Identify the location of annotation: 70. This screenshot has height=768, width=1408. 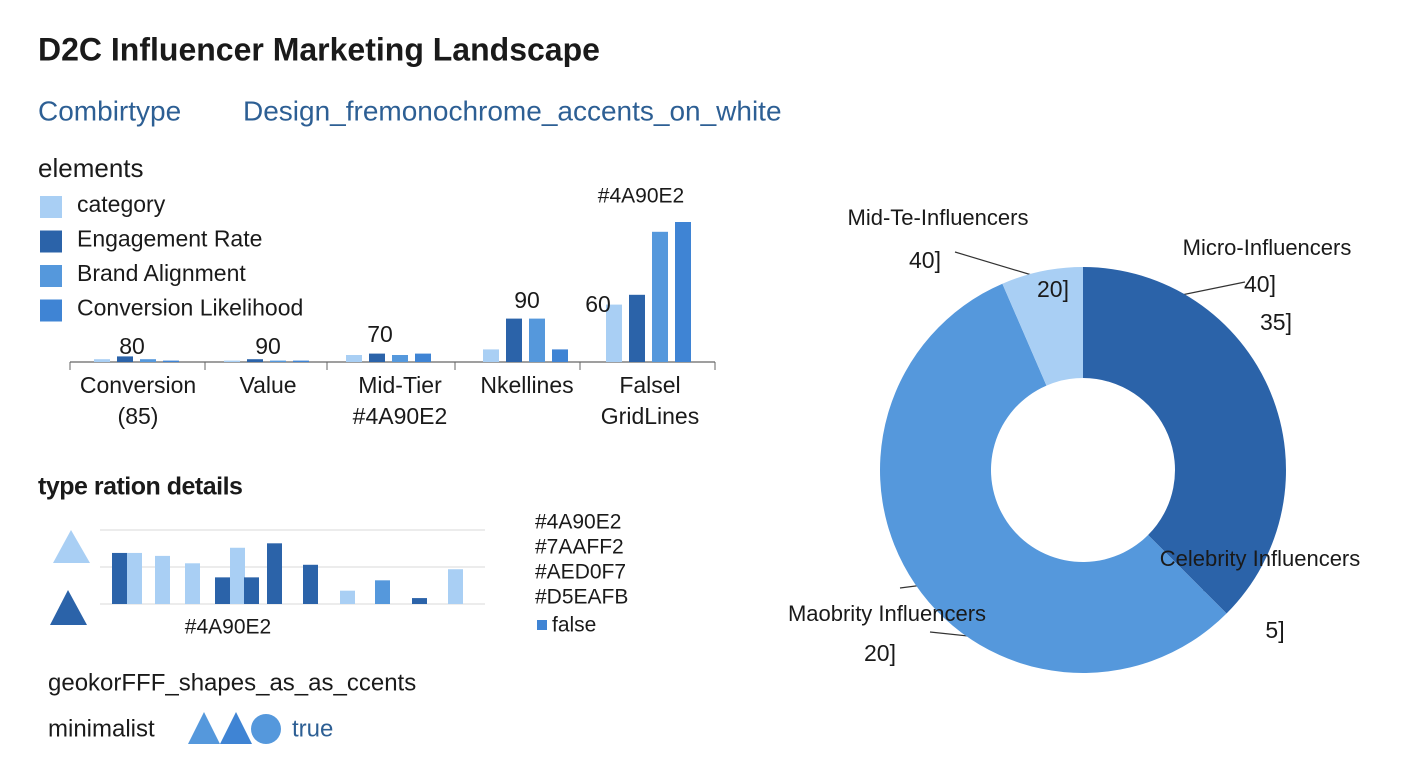
(380, 334).